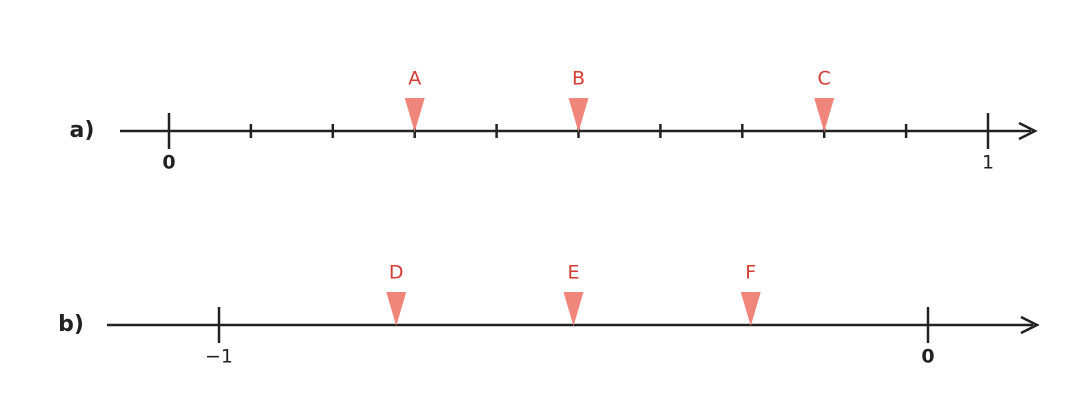 The height and width of the screenshot is (420, 1075). I want to click on line-label: a), so click(82, 130).